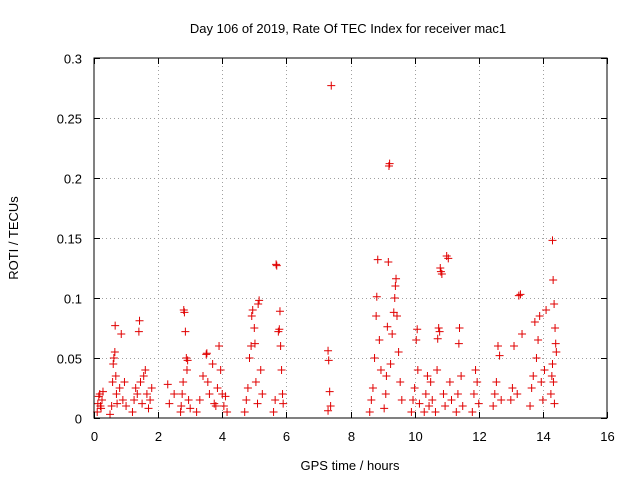 The height and width of the screenshot is (480, 640). What do you see at coordinates (415, 436) in the screenshot?
I see `x-tick-label: 10` at bounding box center [415, 436].